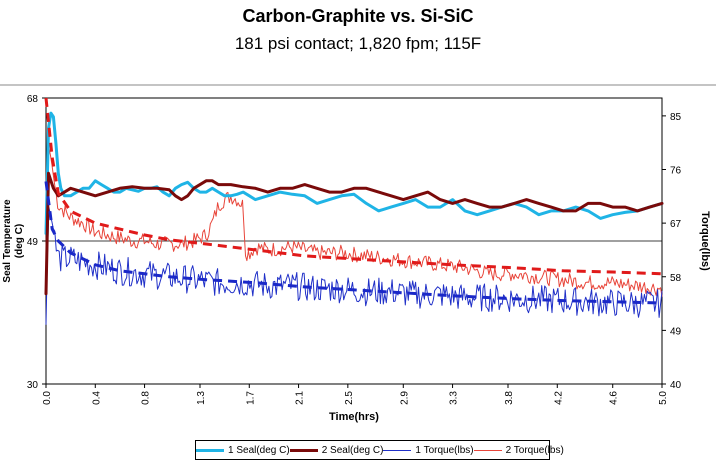 The height and width of the screenshot is (465, 716). I want to click on y2-tick-label: 49, so click(676, 331).